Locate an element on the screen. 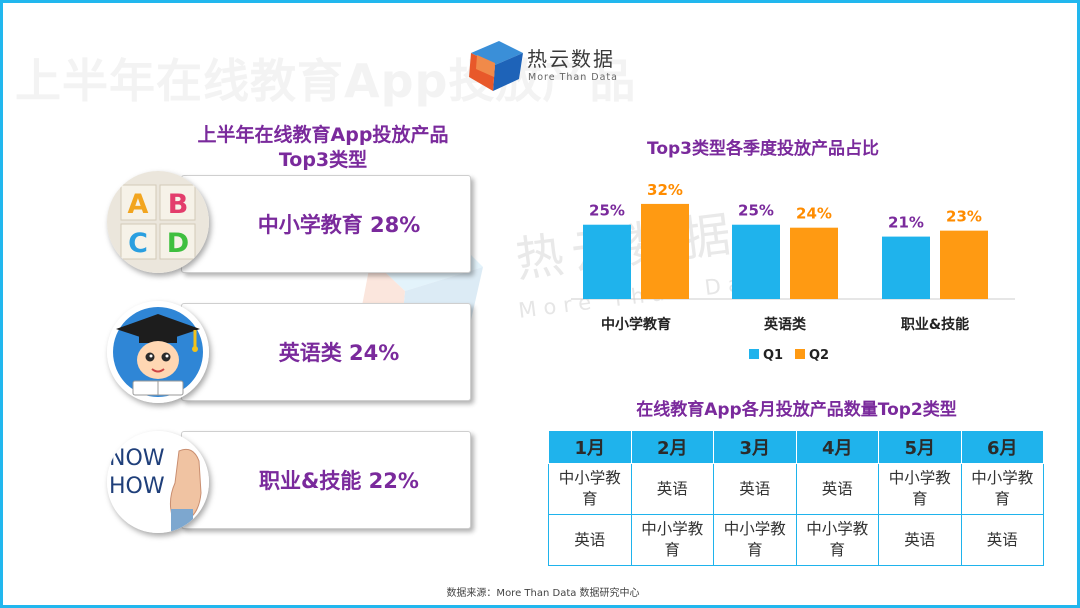 The width and height of the screenshot is (1080, 608). data-label: 21% is located at coordinates (906, 223).